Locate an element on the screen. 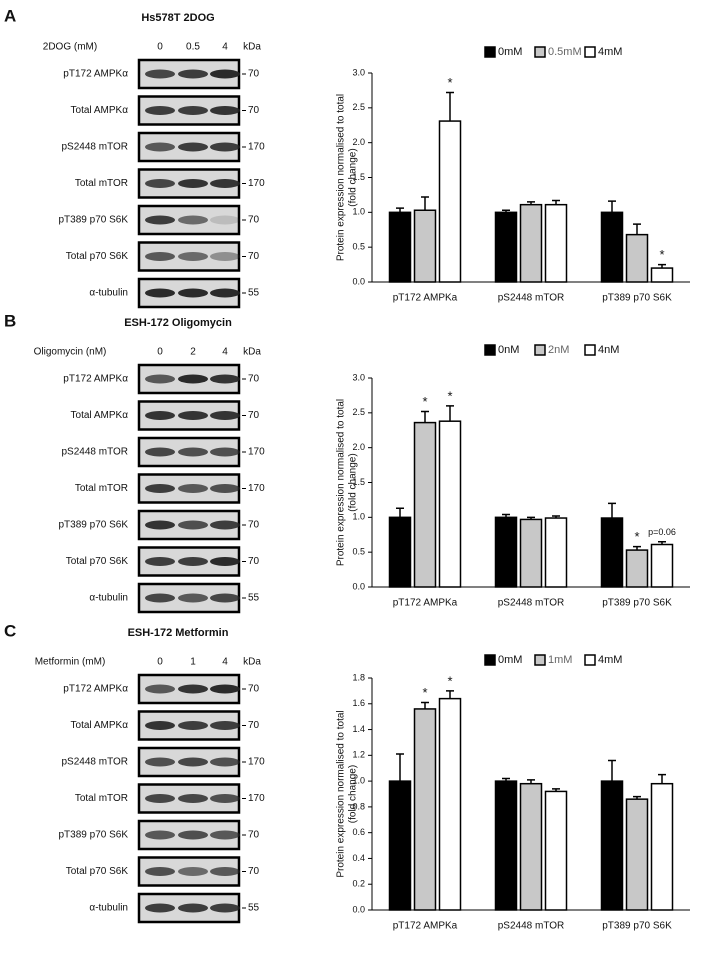  lane-label: 0.5 is located at coordinates (193, 47).